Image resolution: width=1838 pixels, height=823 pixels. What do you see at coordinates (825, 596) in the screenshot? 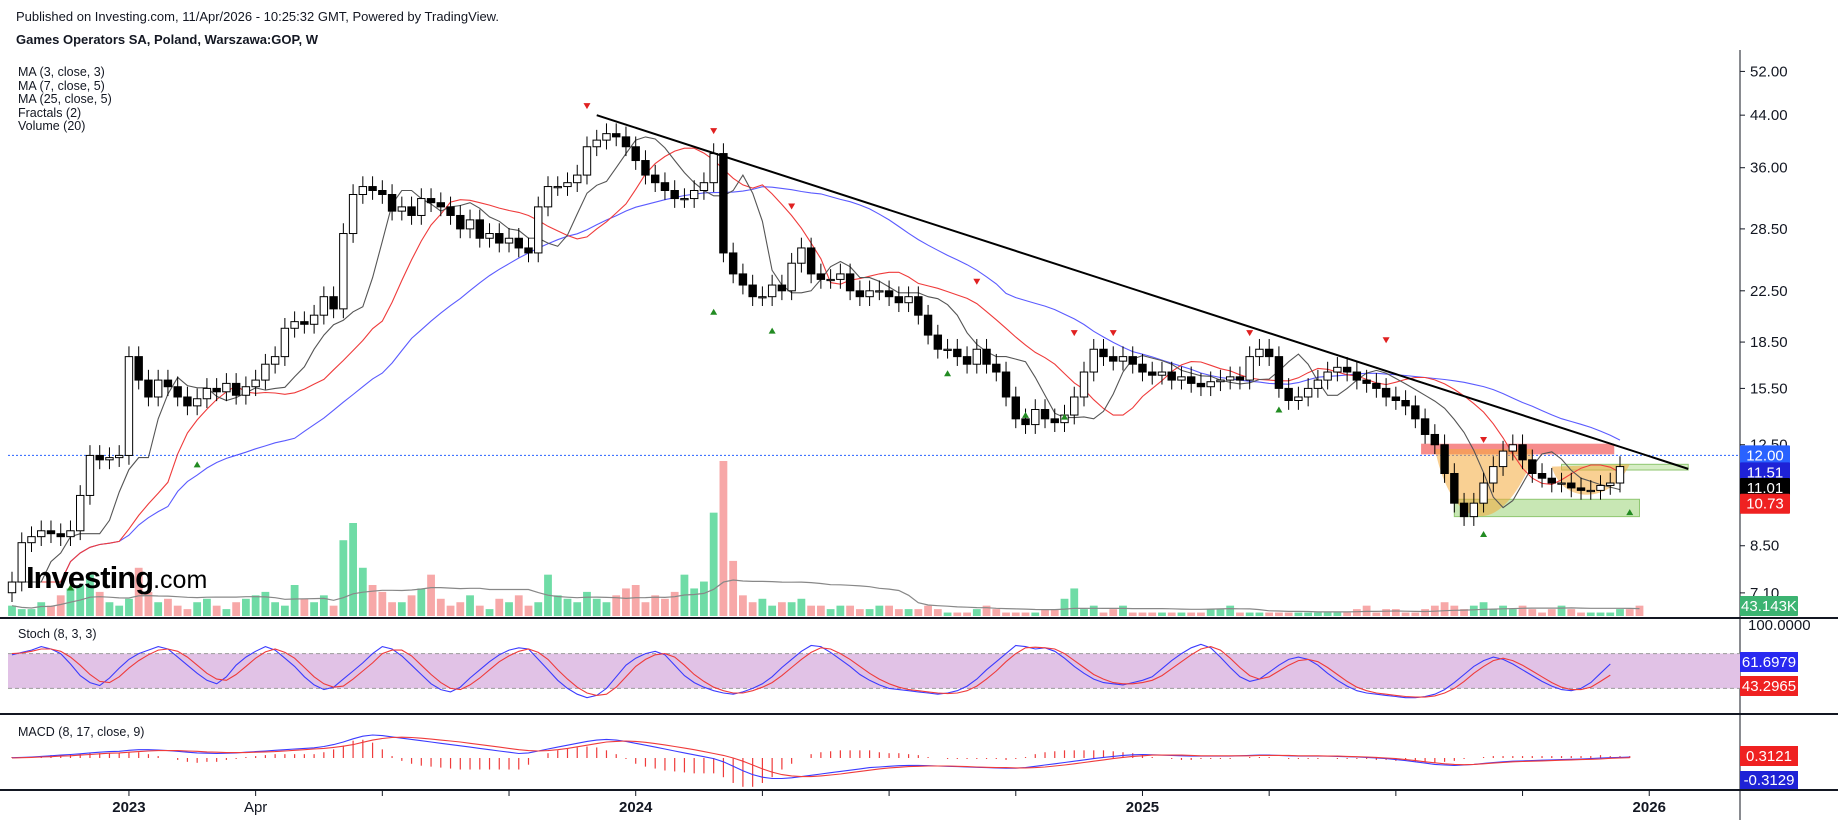
I see `volume-ma-line` at bounding box center [825, 596].